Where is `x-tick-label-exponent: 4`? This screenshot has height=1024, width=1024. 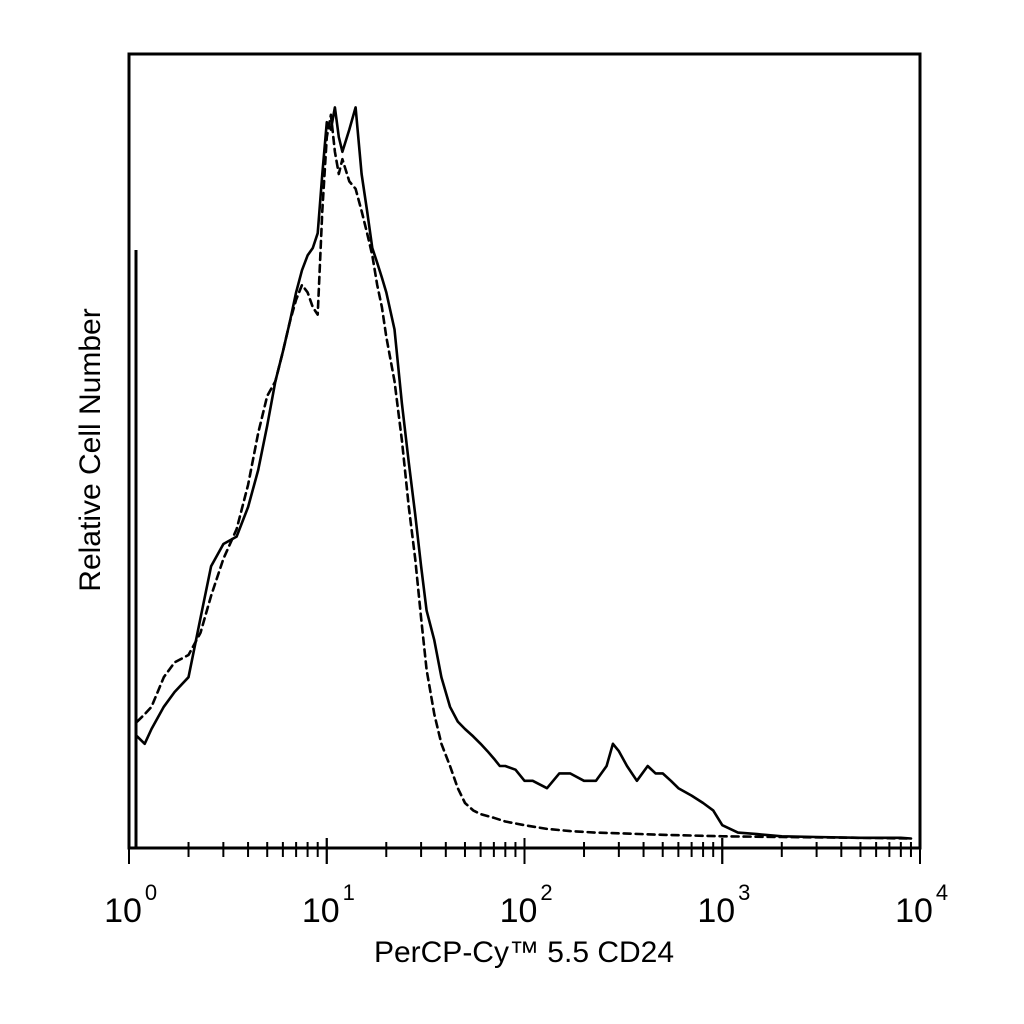 x-tick-label-exponent: 4 is located at coordinates (942, 892).